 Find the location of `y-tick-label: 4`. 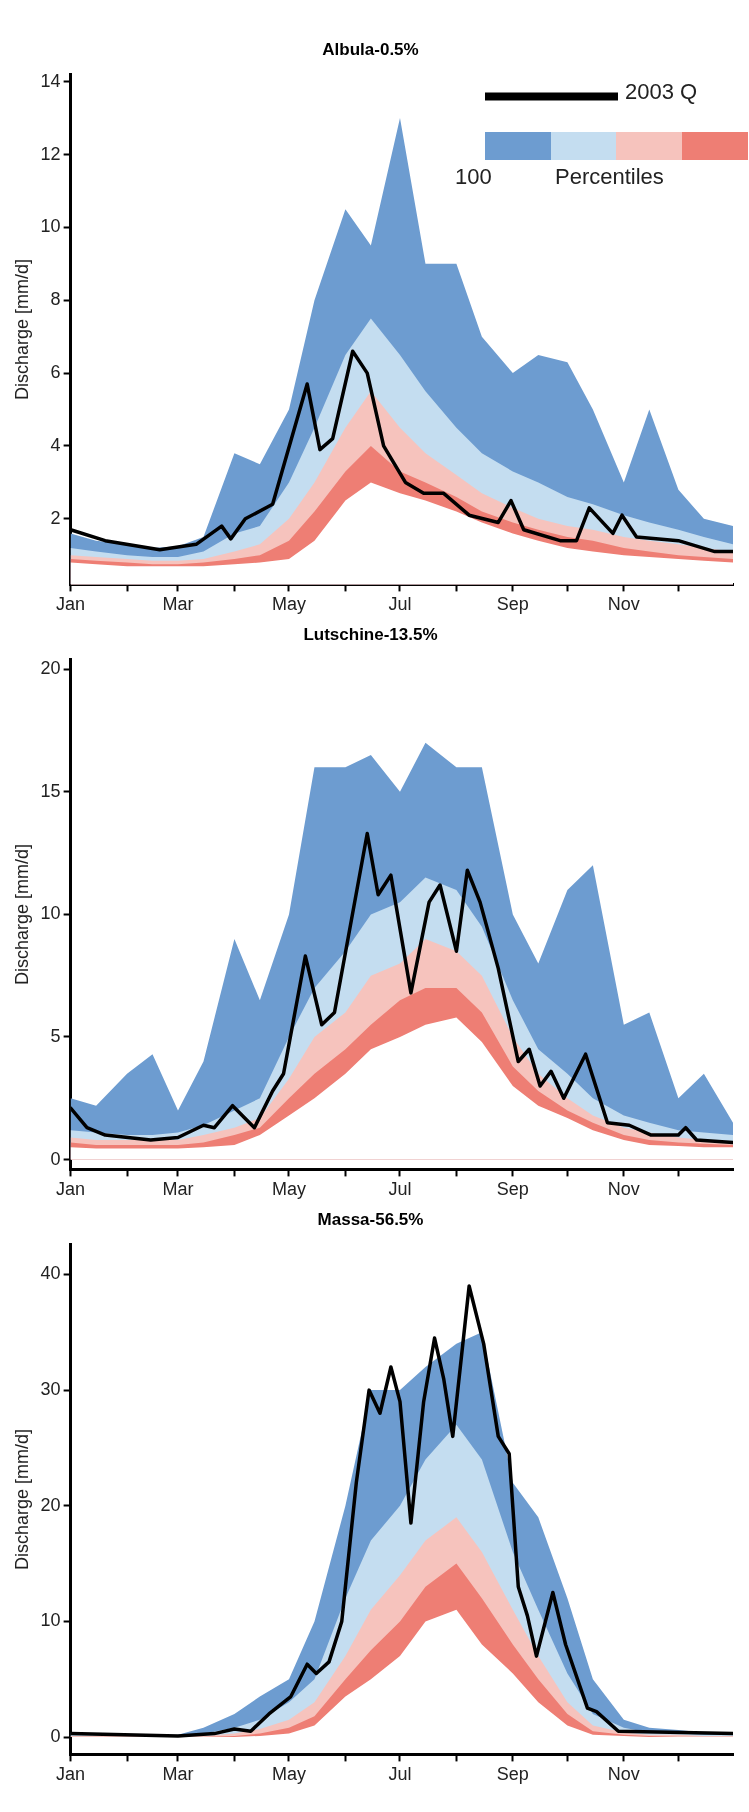

y-tick-label: 4 is located at coordinates (55, 444).